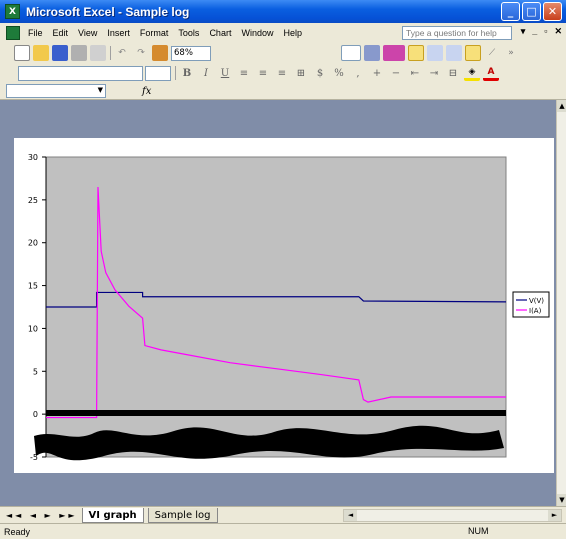  What do you see at coordinates (453, 73) in the screenshot?
I see `borders-icon: ⊟` at bounding box center [453, 73].